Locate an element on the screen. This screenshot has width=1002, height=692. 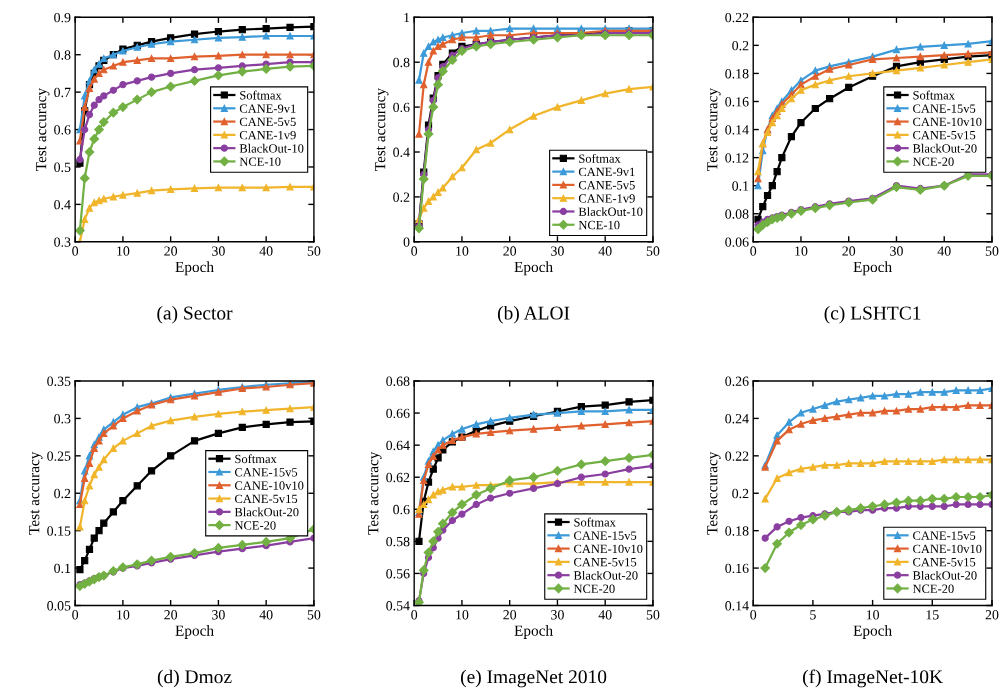
text: (a) Sector is located at coordinates (195, 314).